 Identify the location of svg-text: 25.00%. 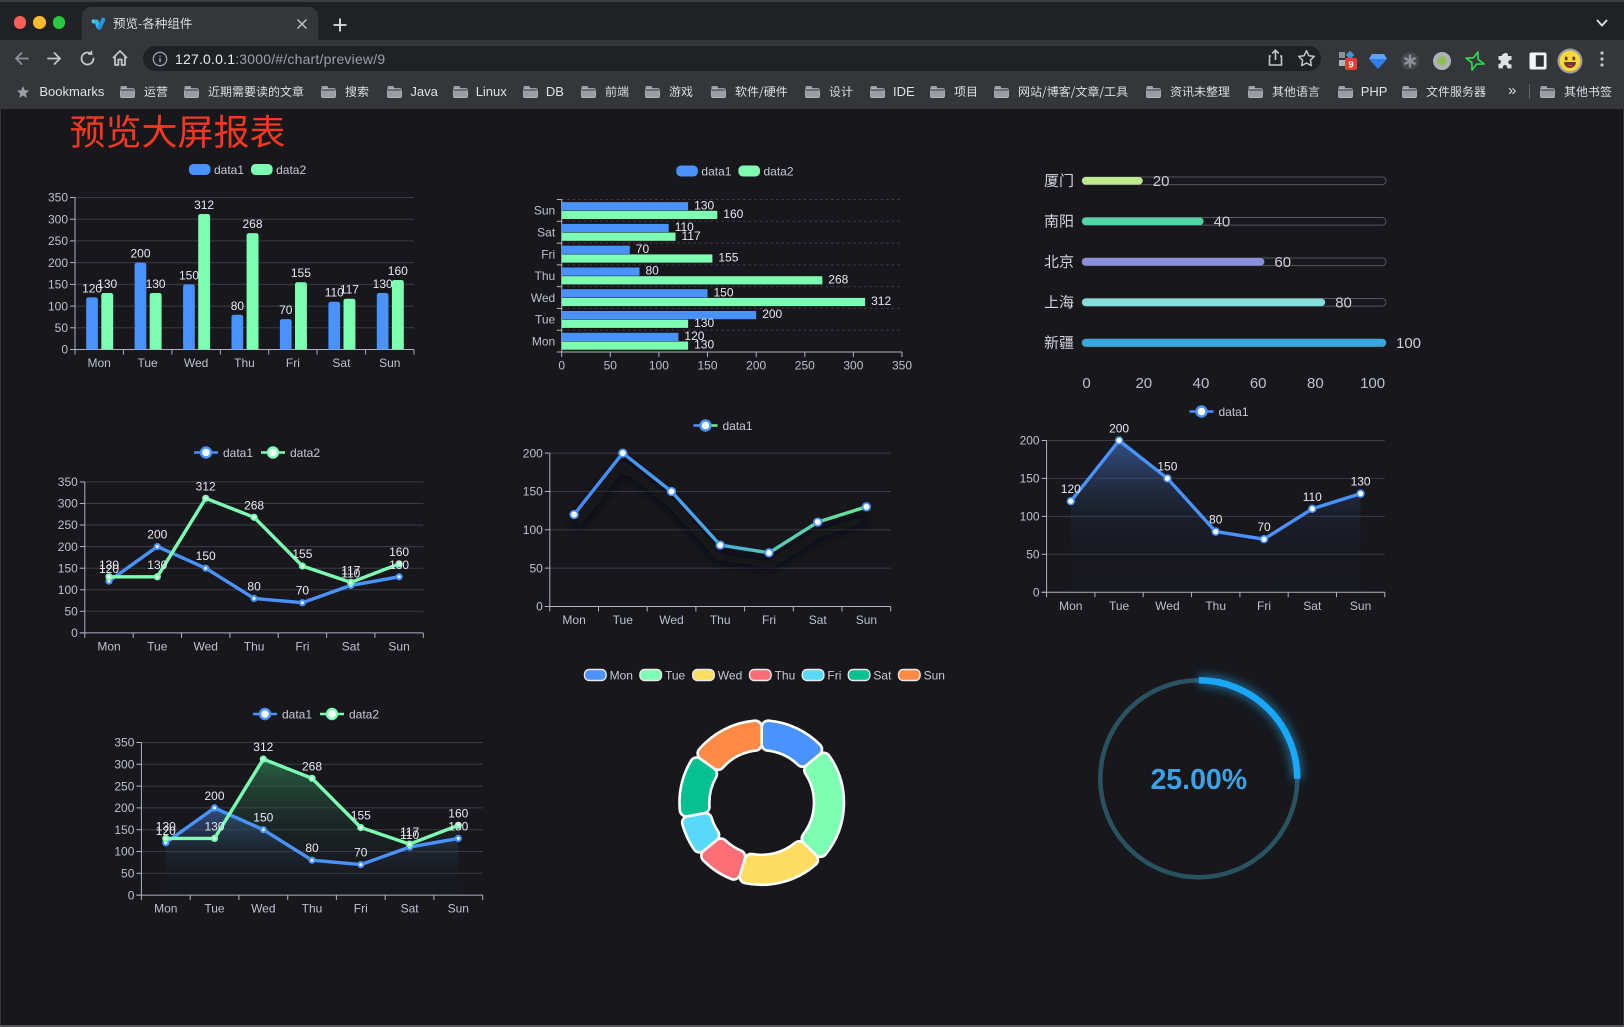
(1198, 780).